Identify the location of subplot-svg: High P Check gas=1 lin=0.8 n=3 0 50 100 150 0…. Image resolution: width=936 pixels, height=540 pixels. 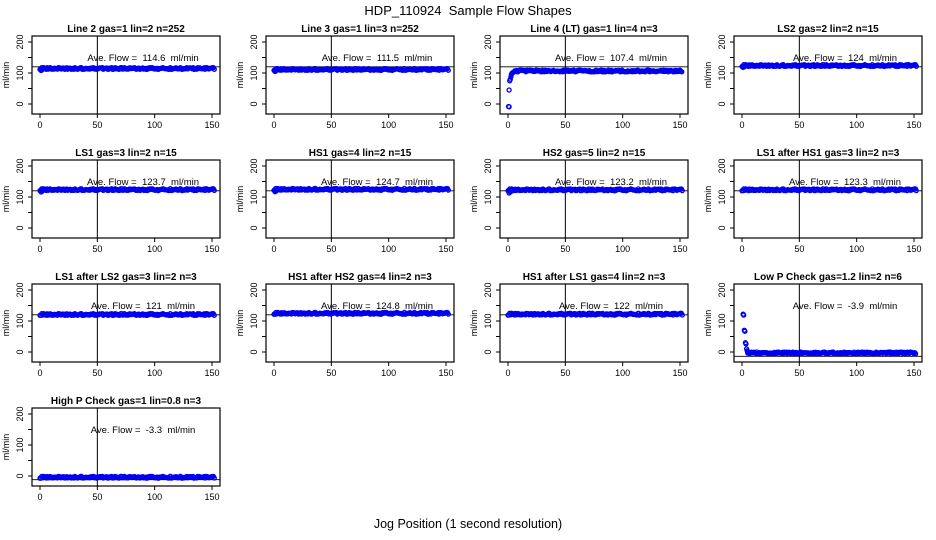
(111, 449).